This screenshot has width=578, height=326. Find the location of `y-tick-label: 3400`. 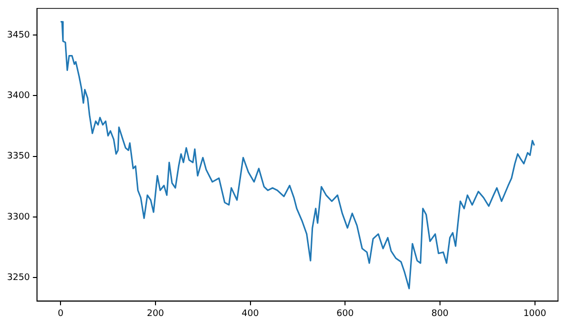

y-tick-label: 3400 is located at coordinates (18, 96).